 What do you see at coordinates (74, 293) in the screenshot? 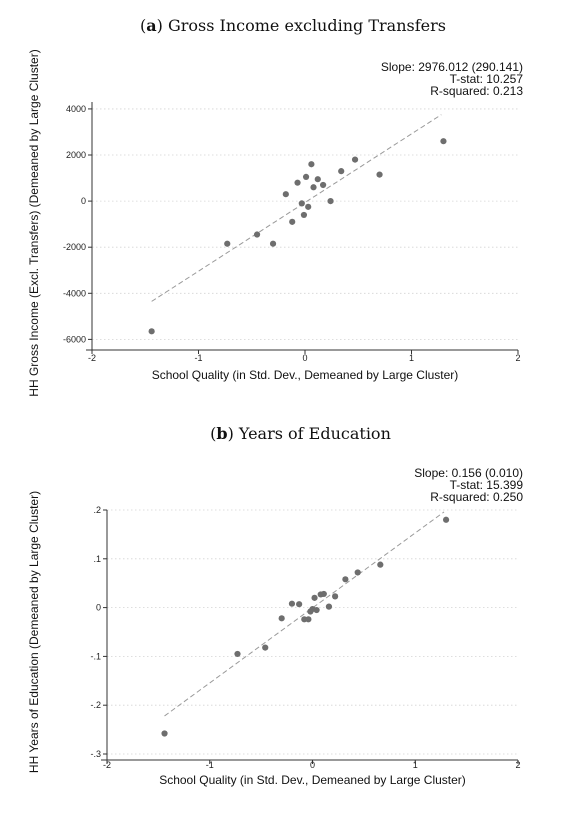
I see `y-tick-label: -4000` at bounding box center [74, 293].